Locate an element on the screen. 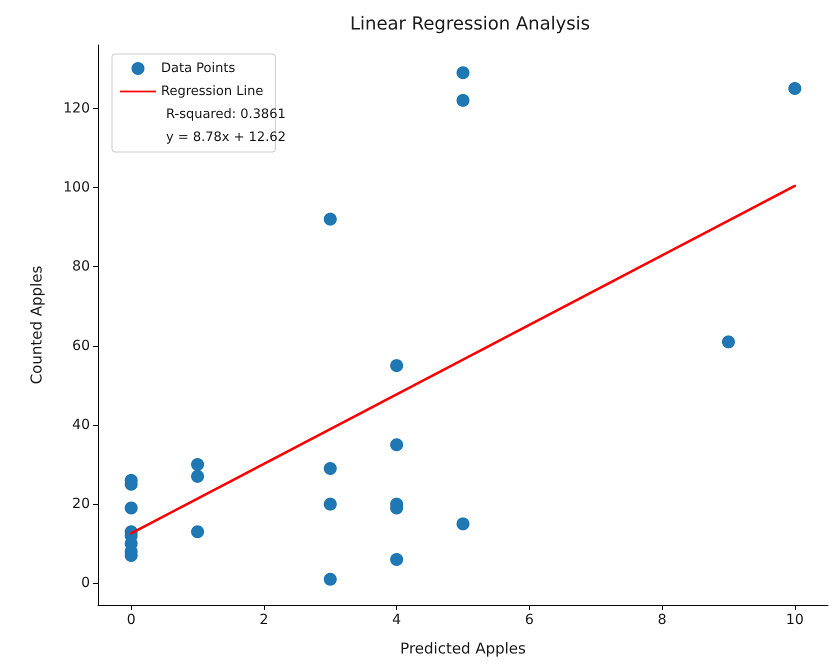  y-axis-title: Counted Apples is located at coordinates (37, 325).